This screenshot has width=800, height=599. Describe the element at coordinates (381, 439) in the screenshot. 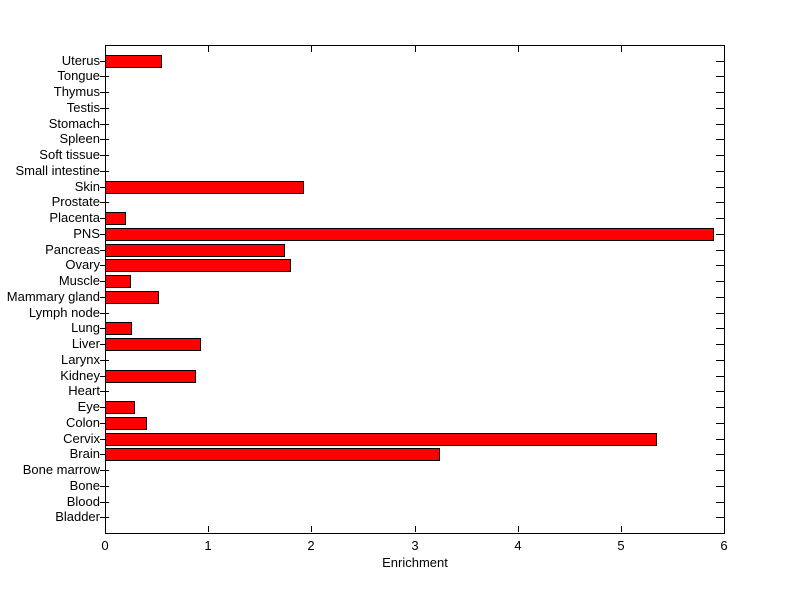

I see `bar-cervix` at that location.